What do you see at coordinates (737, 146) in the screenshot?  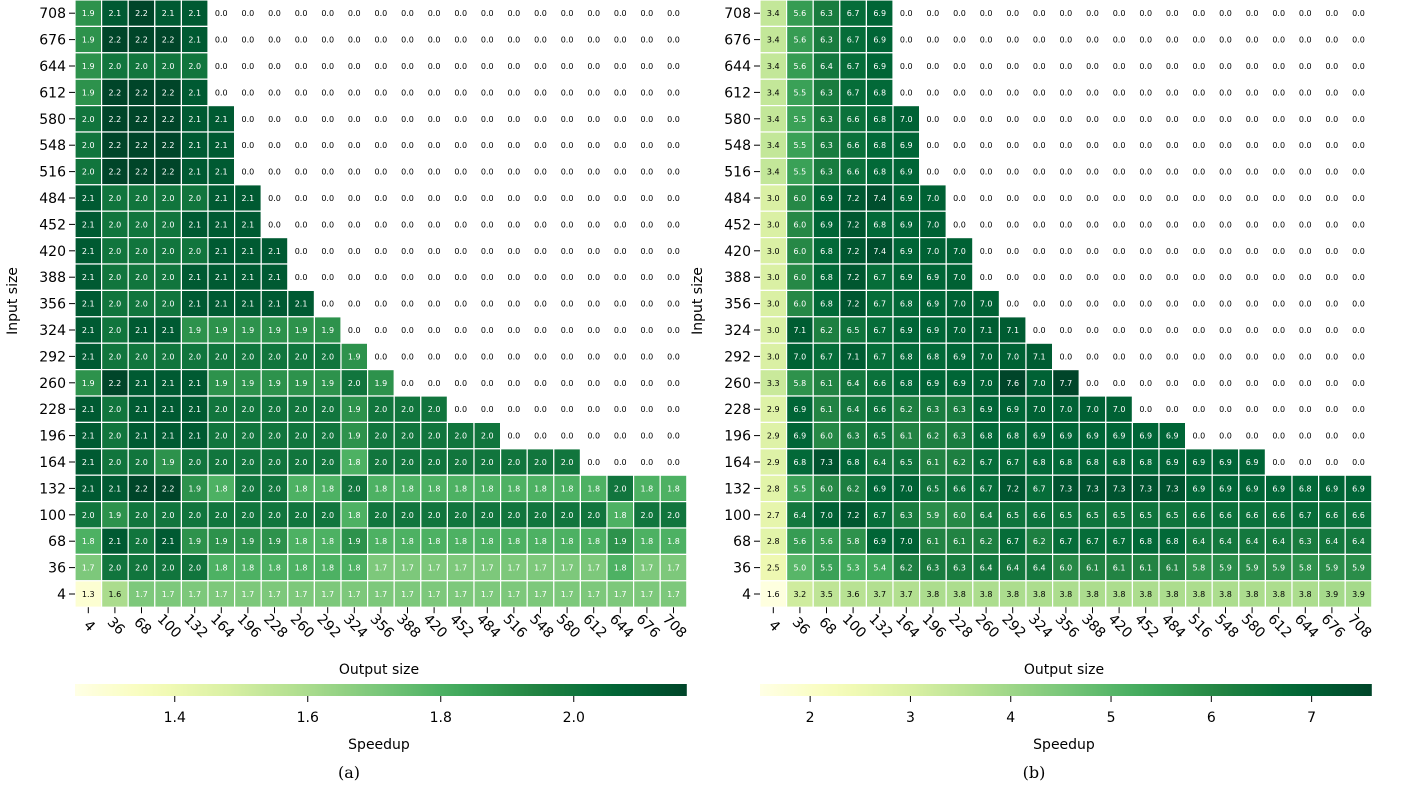 I see `y-tick-label: 548` at bounding box center [737, 146].